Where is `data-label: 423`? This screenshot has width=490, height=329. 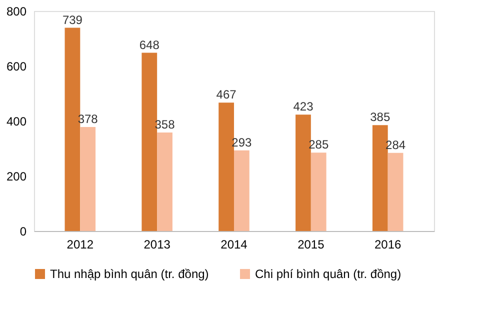 data-label: 423 is located at coordinates (303, 107).